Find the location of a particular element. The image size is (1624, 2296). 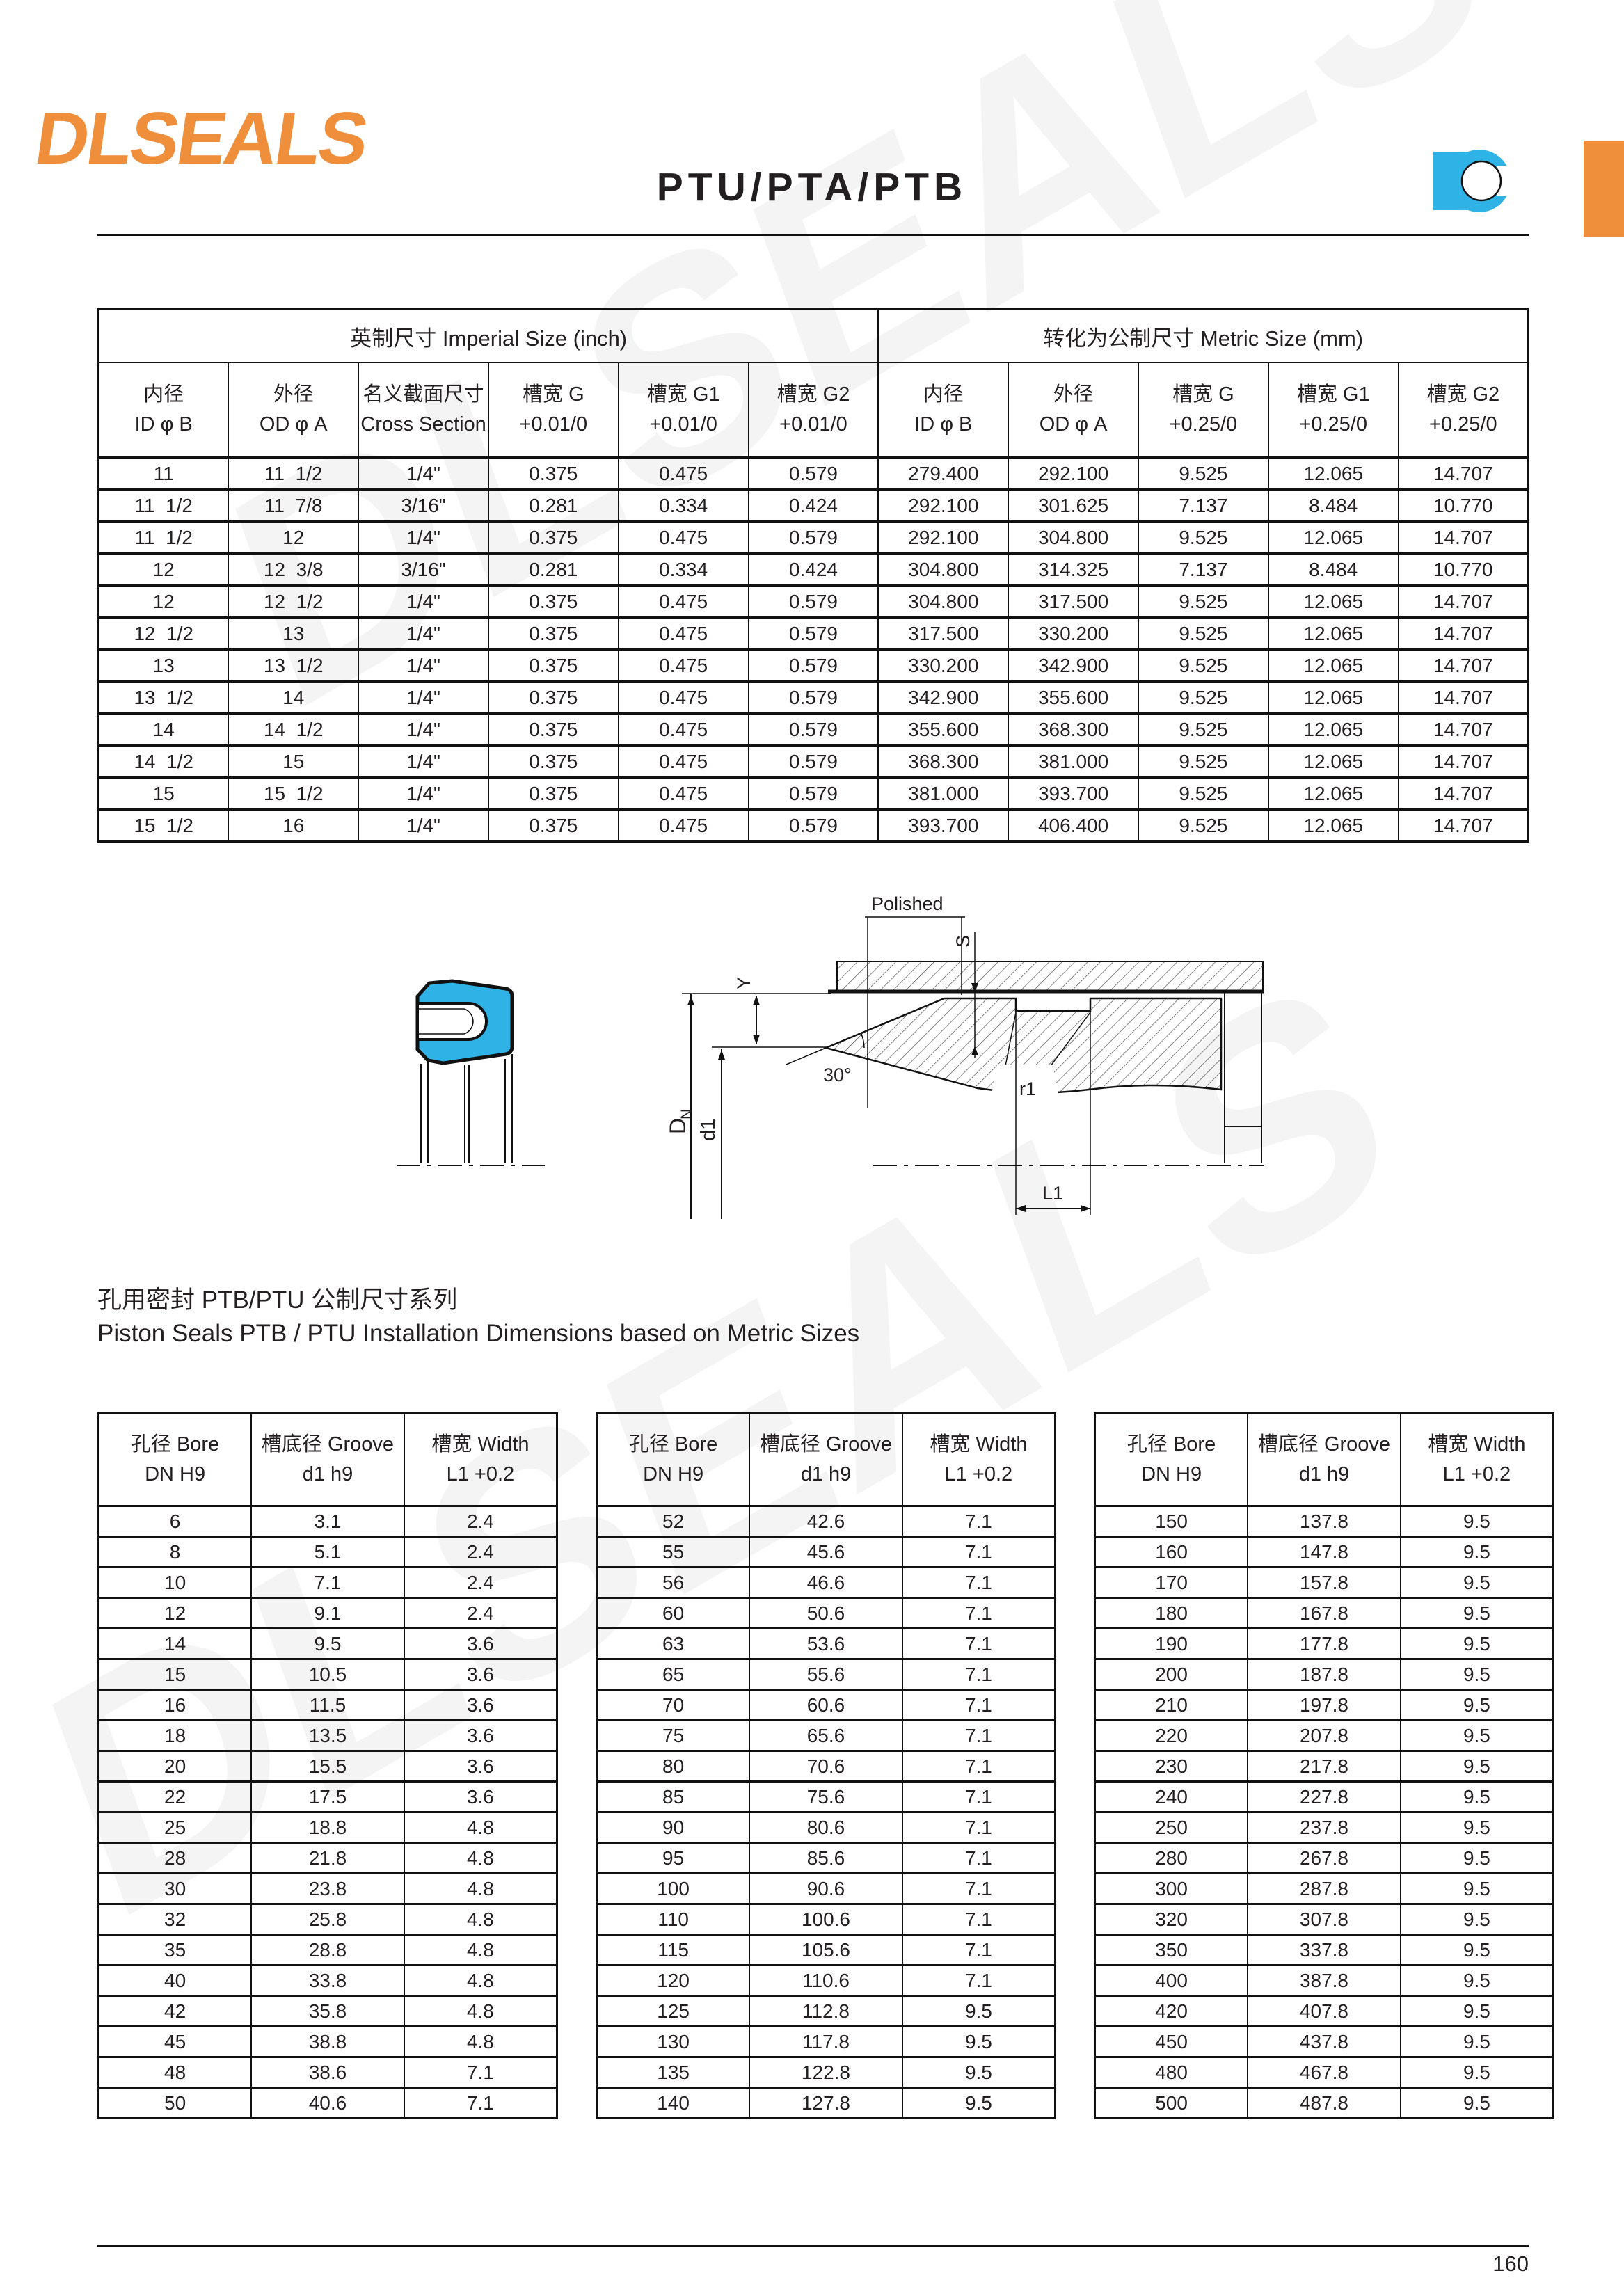

table-cell: 355.600 is located at coordinates (1073, 698).